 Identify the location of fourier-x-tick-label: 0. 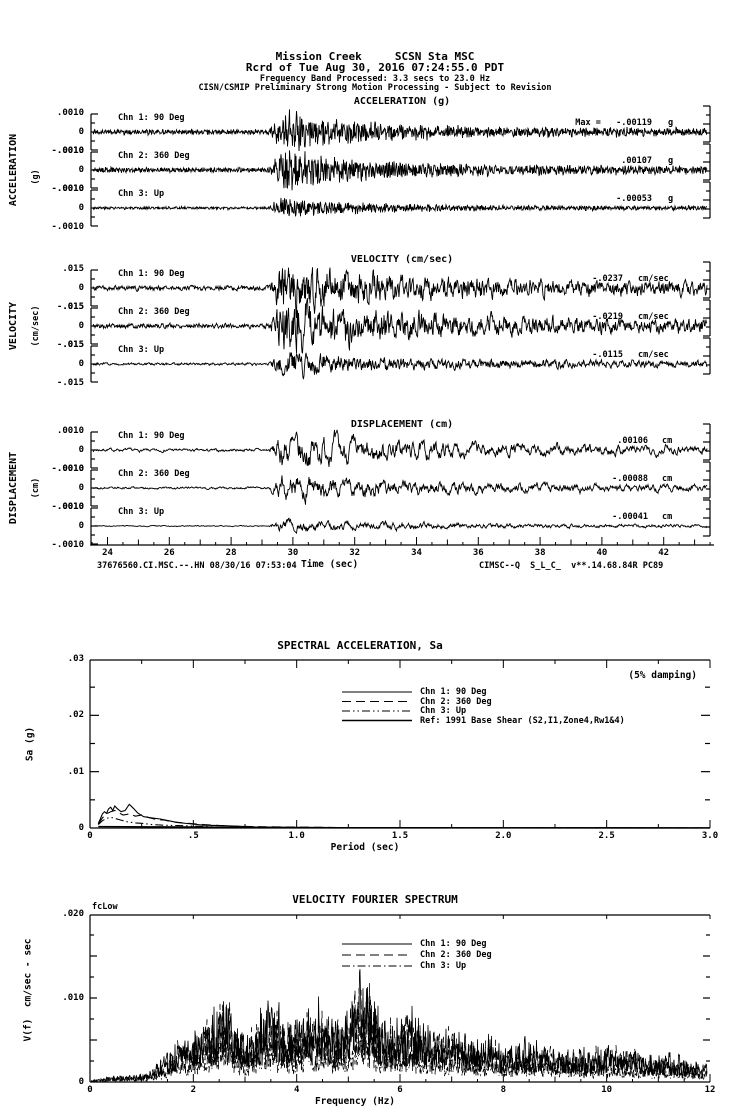
(90, 1090).